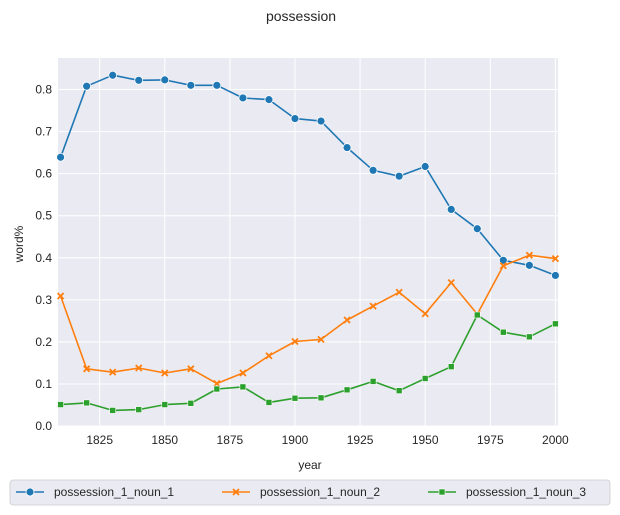 This screenshot has height=515, width=620. I want to click on y-tick-label: 0.0, so click(43, 426).